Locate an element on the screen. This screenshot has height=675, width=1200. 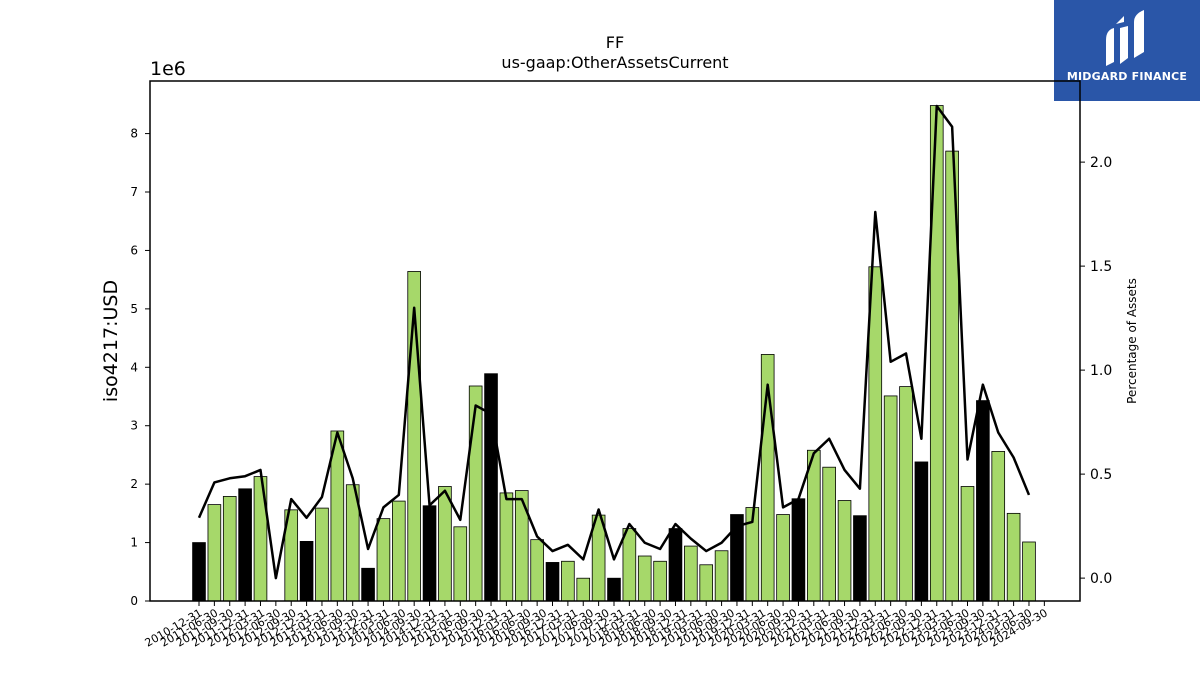
y-tick-label: 3 is located at coordinates (134, 426).